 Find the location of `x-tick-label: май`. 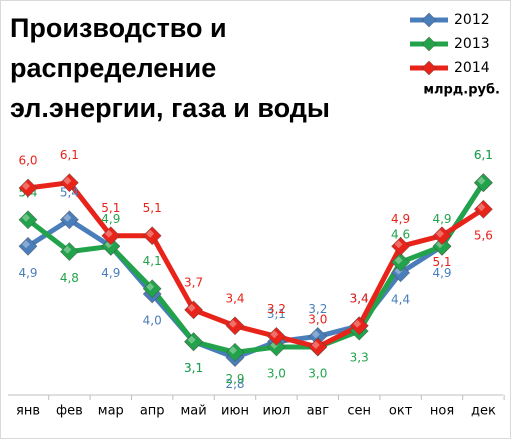

x-tick-label: май is located at coordinates (193, 411).